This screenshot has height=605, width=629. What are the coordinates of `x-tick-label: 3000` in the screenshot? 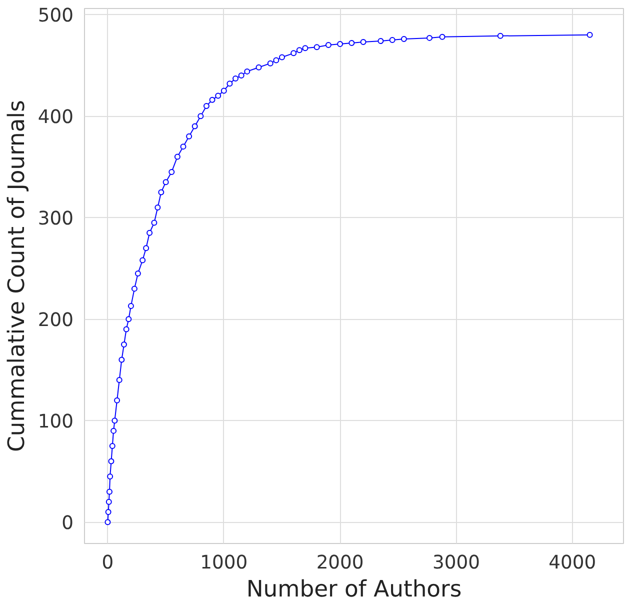 It's located at (456, 563).